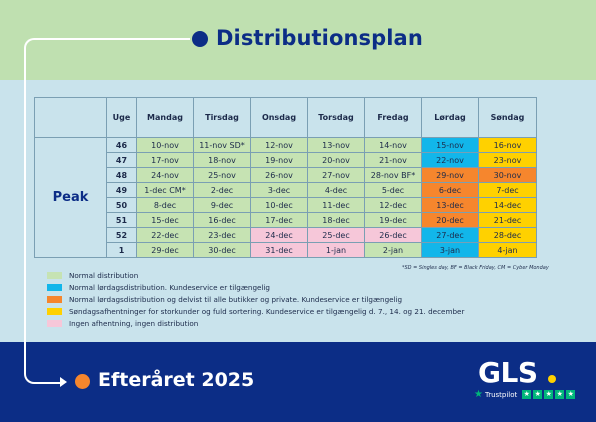  I want to click on date-cell: 5-dec, so click(393, 190).